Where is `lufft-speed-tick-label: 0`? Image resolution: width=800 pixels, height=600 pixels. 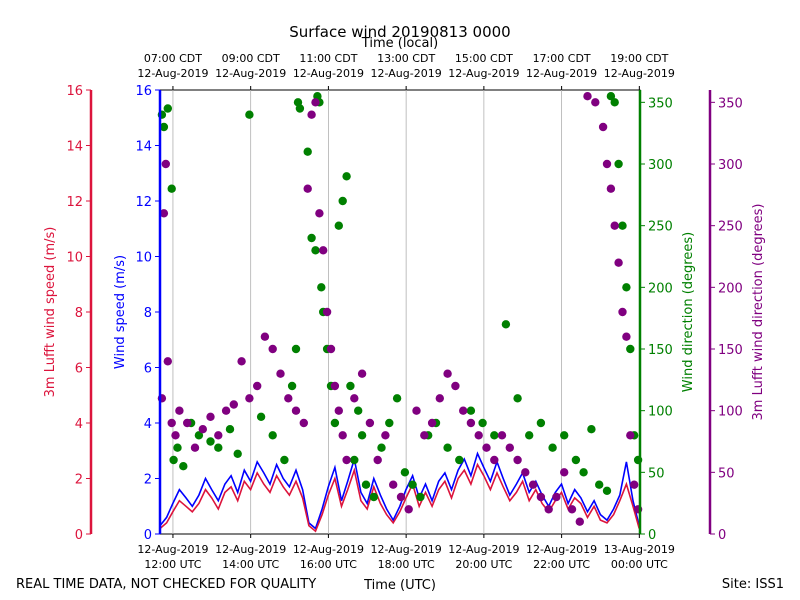 lufft-speed-tick-label: 0 is located at coordinates (79, 535).